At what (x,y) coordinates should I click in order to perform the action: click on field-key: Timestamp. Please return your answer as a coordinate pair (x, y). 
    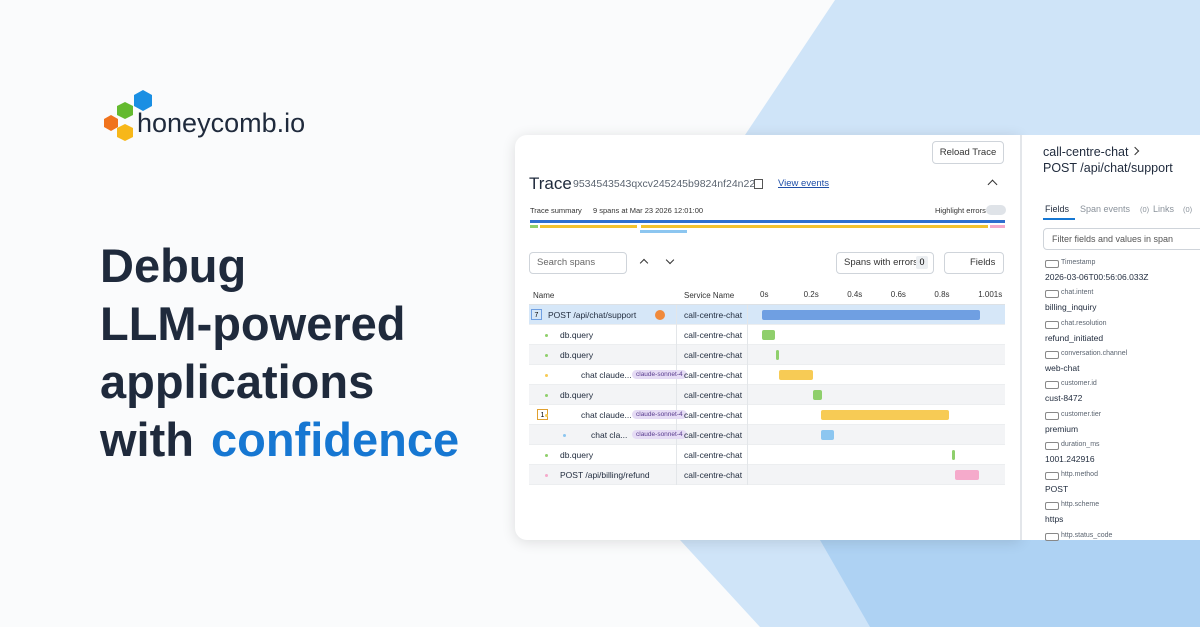
    Looking at the image, I should click on (1078, 262).